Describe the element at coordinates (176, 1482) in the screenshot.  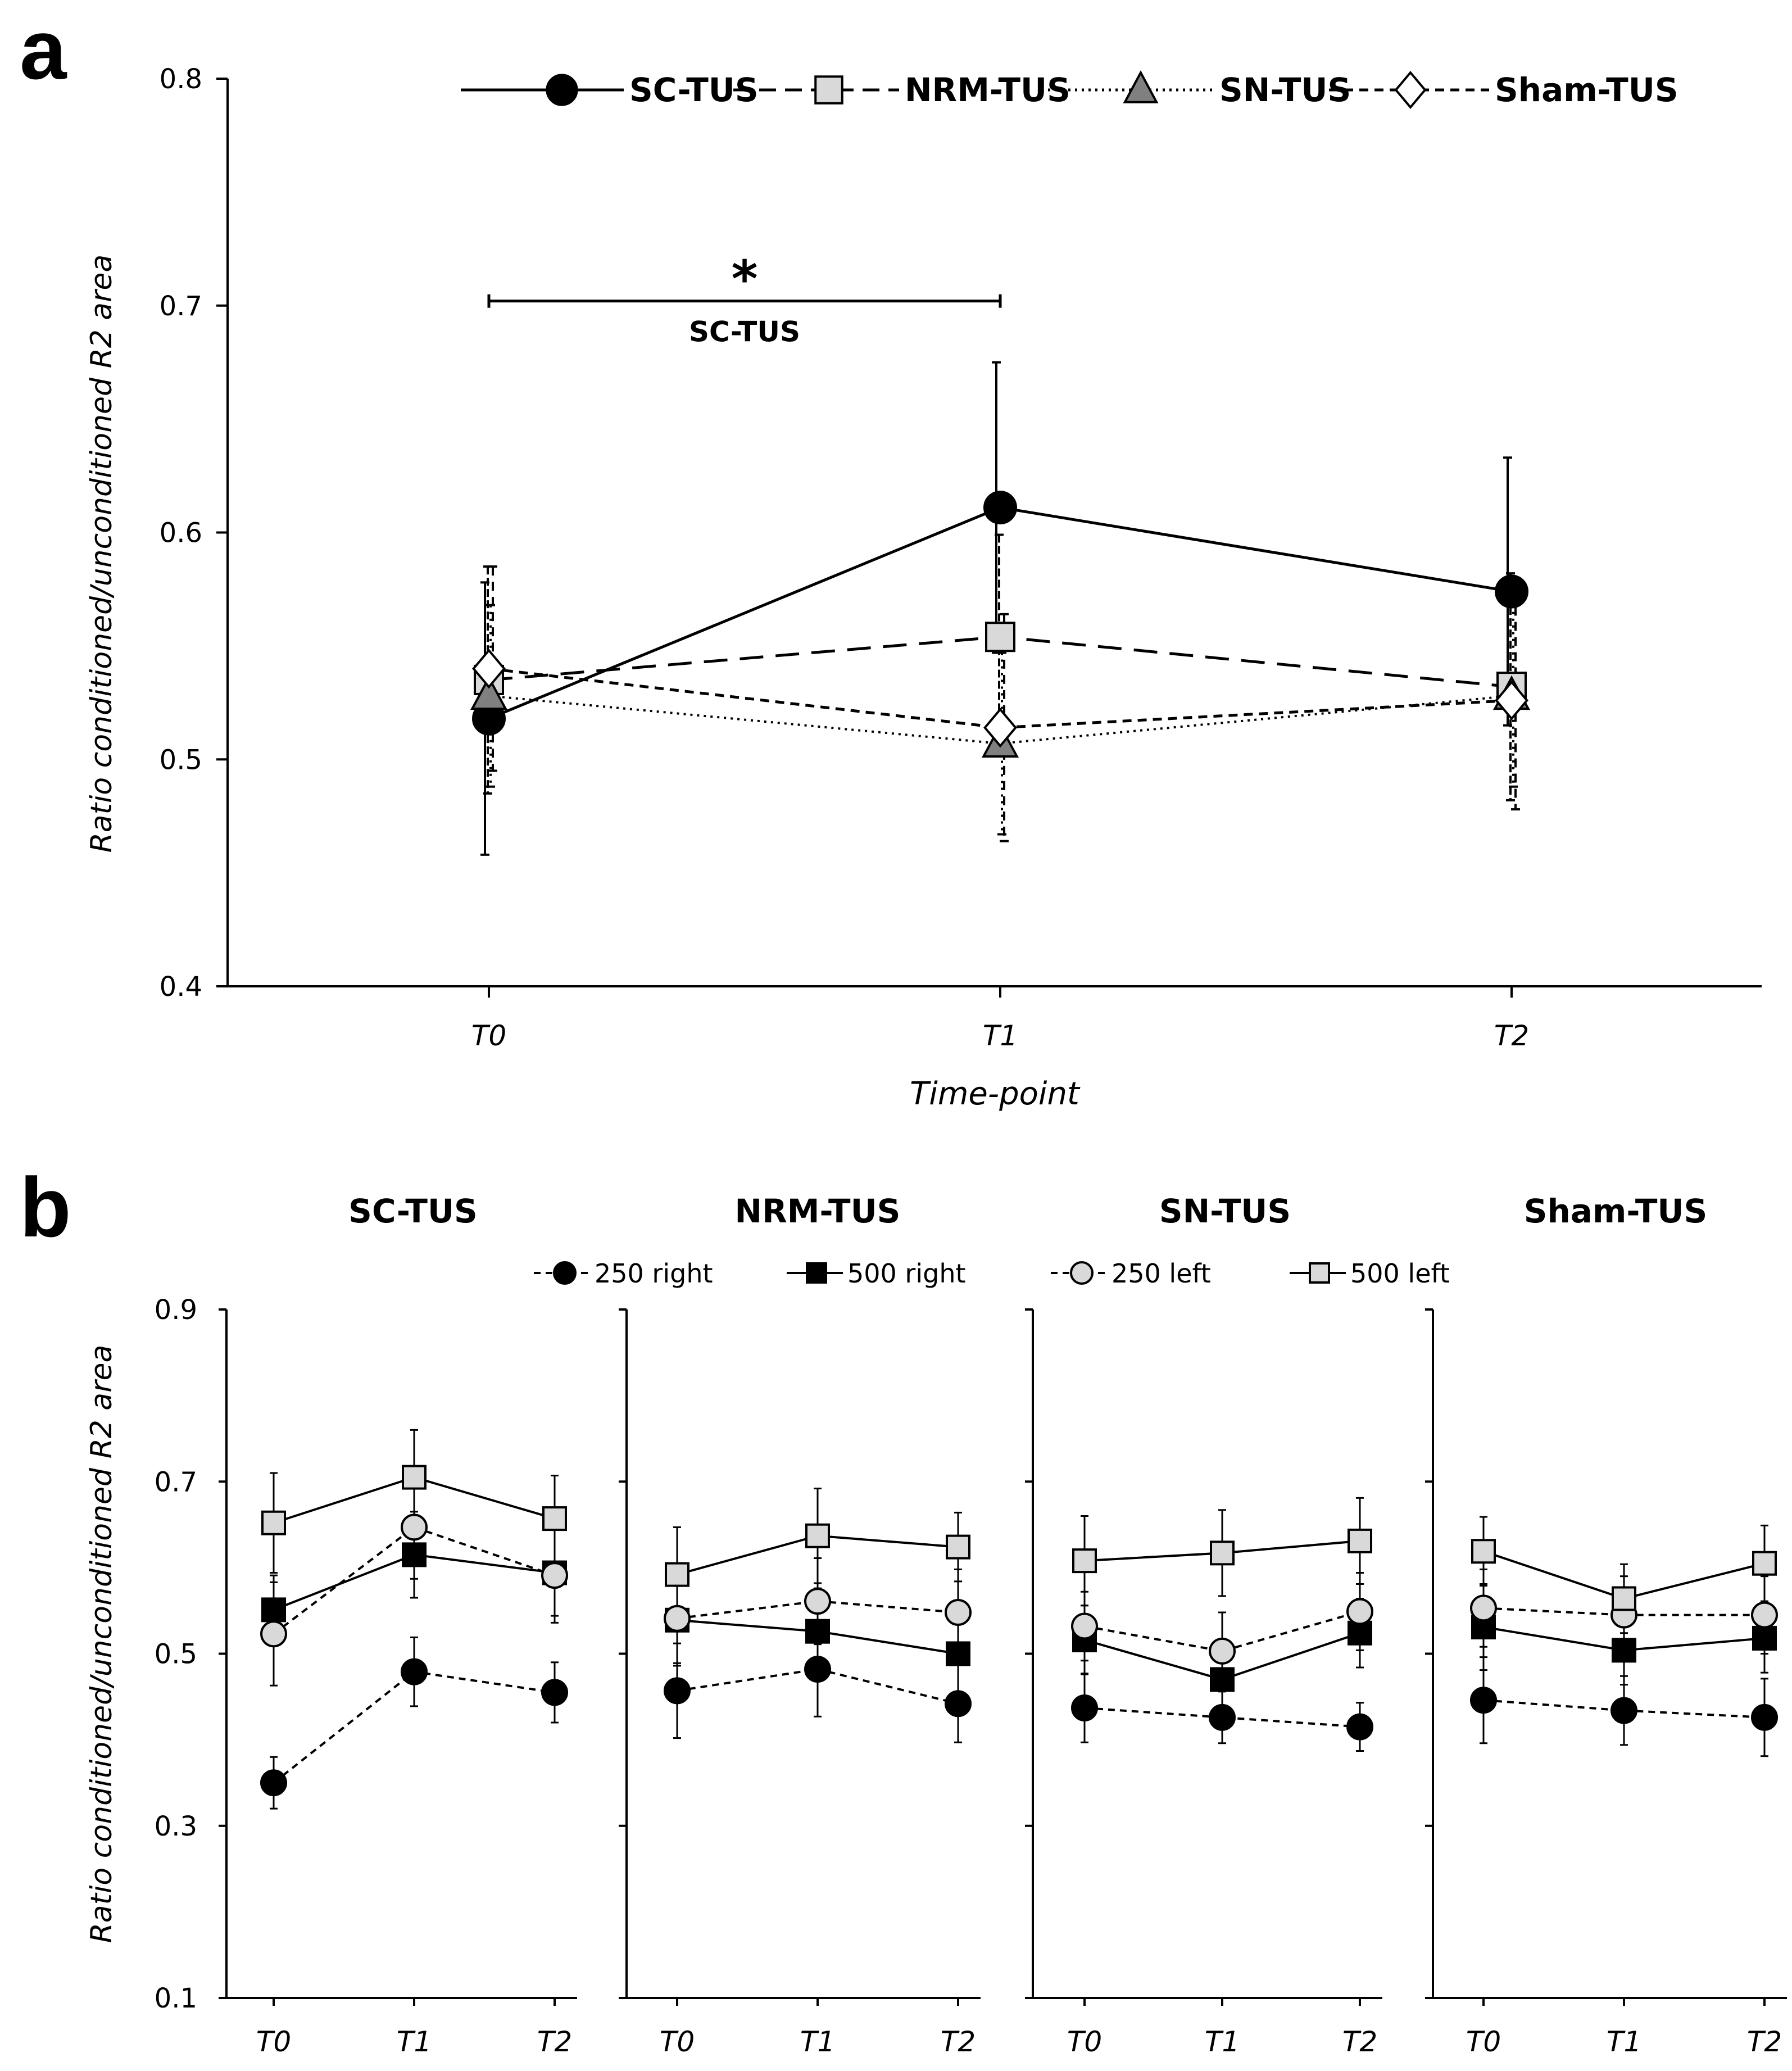
I see `panel-b-y-tick-label: 0.7` at that location.